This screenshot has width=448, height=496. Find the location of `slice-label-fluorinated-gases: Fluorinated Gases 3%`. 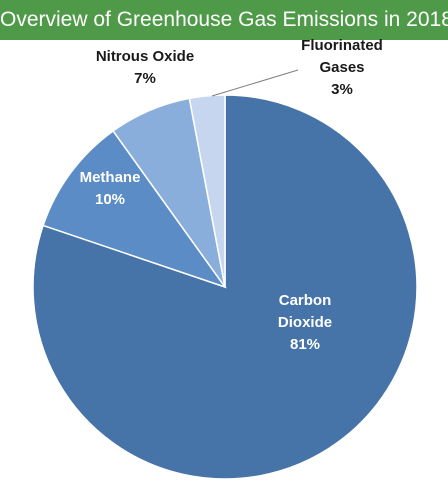

slice-label-fluorinated-gases: Fluorinated Gases 3% is located at coordinates (342, 67).